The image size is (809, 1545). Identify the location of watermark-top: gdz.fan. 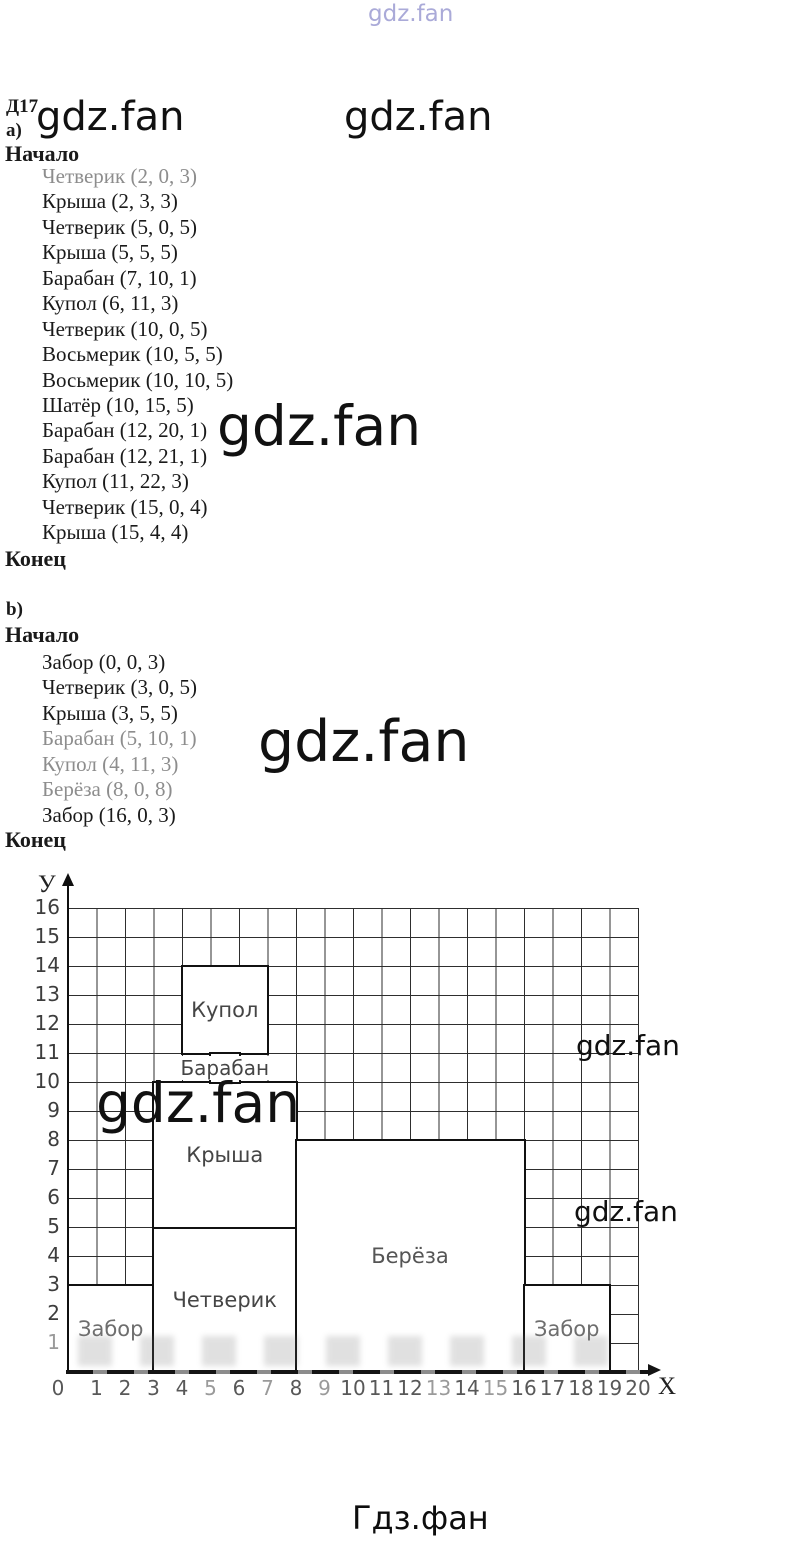
(411, 14).